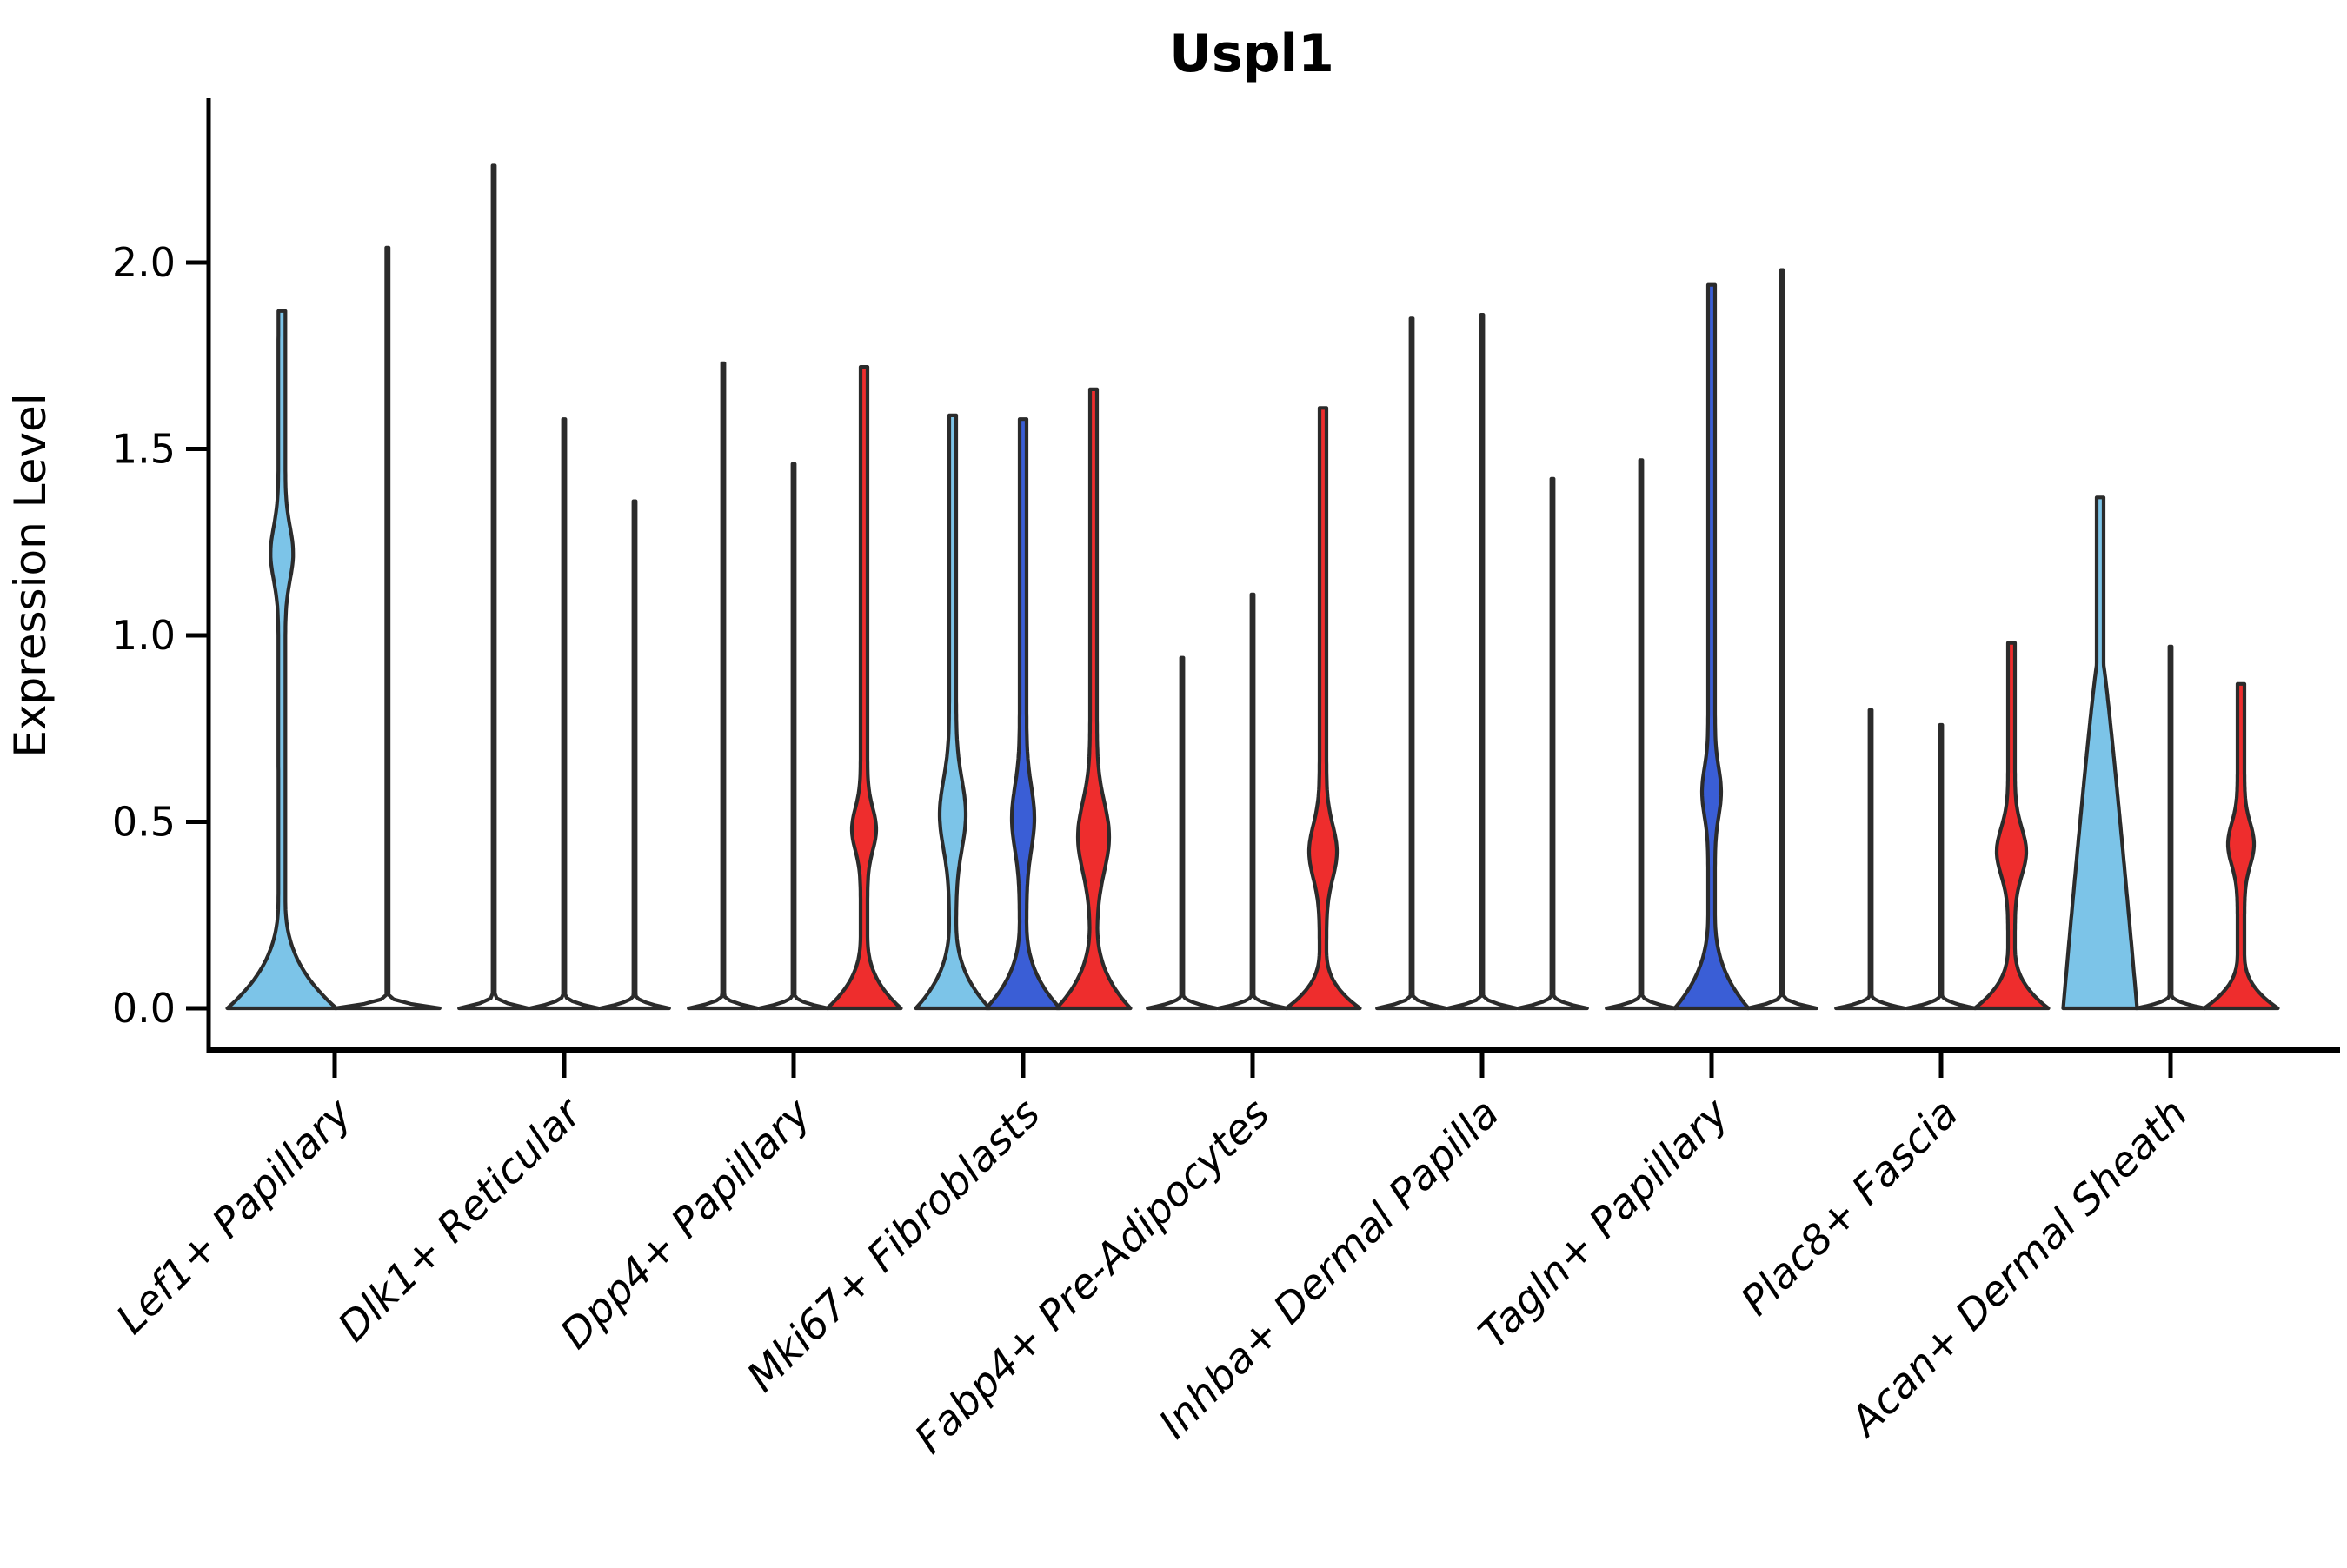 The image size is (2347, 1568). Describe the element at coordinates (144, 262) in the screenshot. I see `y-tick-label: 2.0` at that location.